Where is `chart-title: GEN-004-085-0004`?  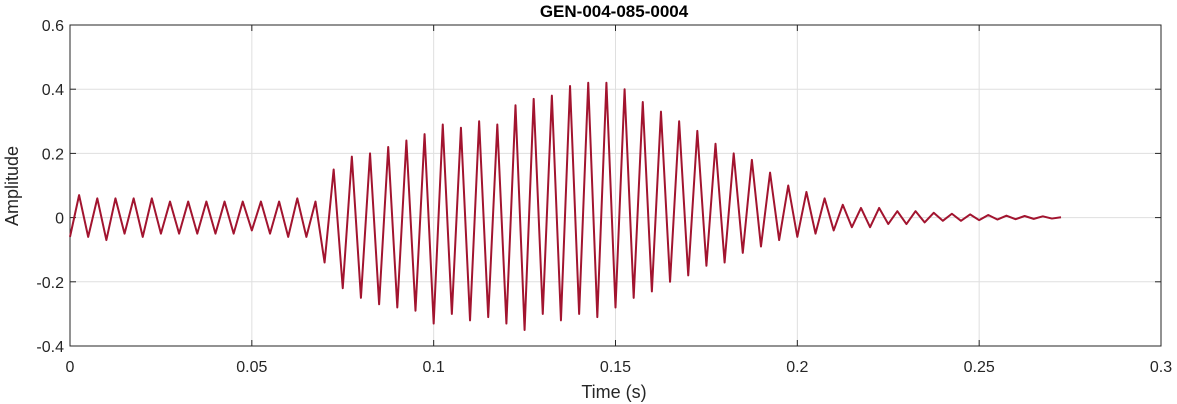 chart-title: GEN-004-085-0004 is located at coordinates (614, 11).